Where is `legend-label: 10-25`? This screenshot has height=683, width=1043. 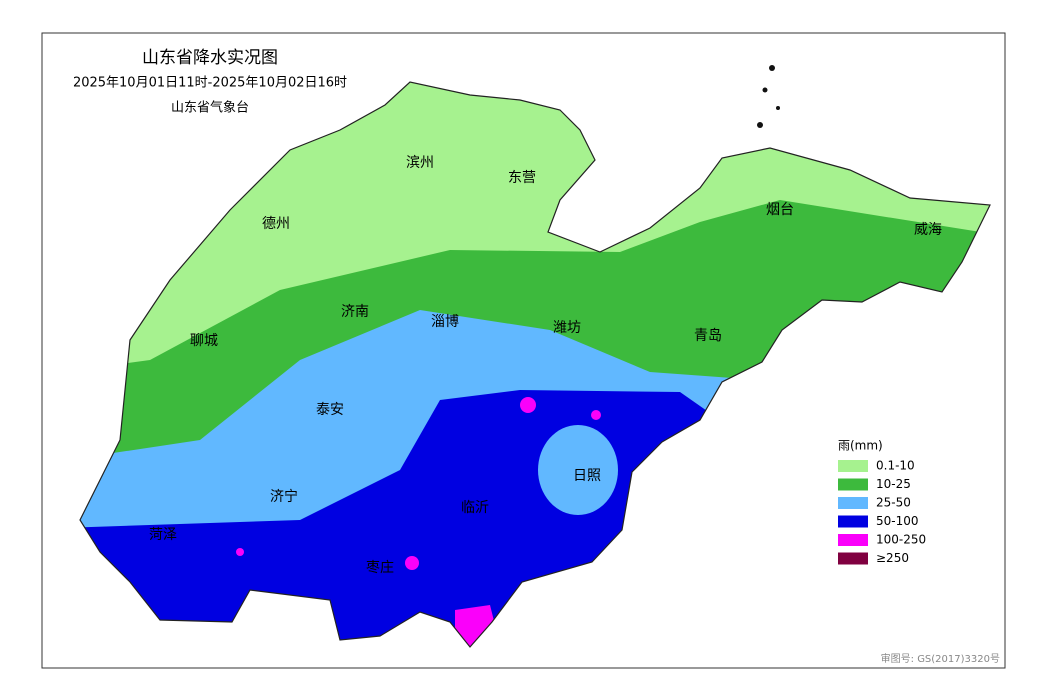
legend-label: 10-25 is located at coordinates (893, 484).